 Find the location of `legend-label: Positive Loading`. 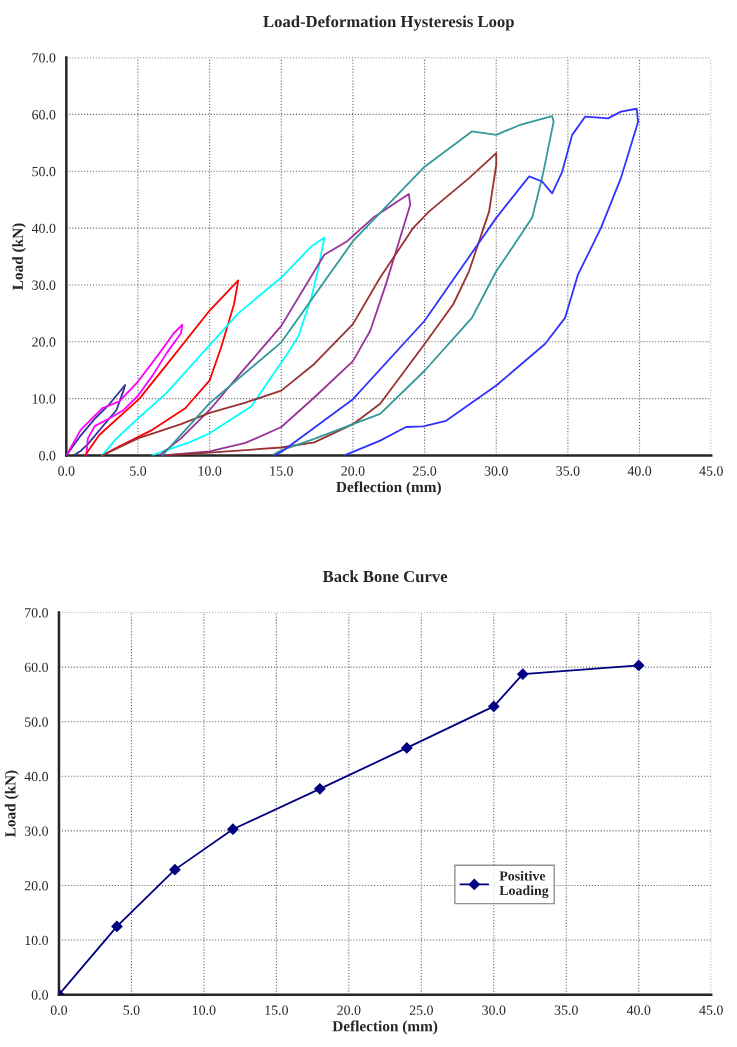

legend-label: Positive Loading is located at coordinates (524, 884).